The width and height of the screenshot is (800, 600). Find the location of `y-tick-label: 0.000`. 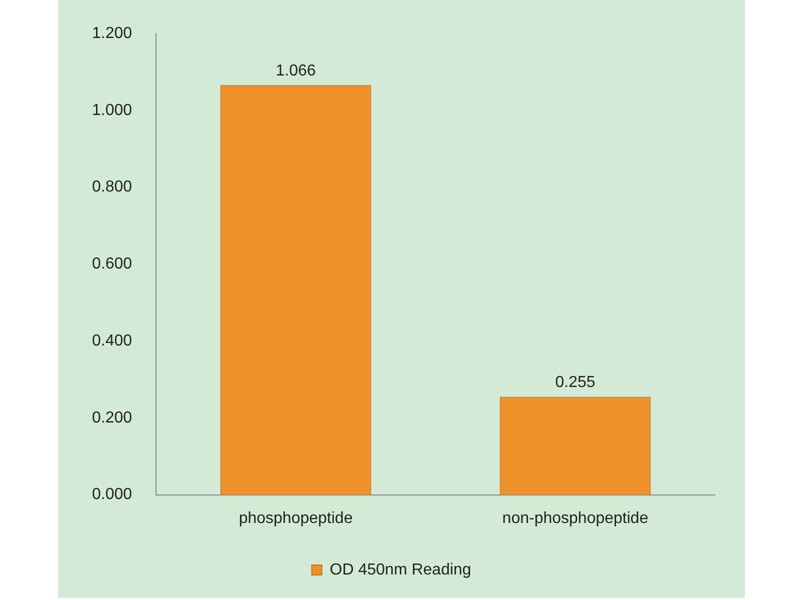

y-tick-label: 0.000 is located at coordinates (112, 495).